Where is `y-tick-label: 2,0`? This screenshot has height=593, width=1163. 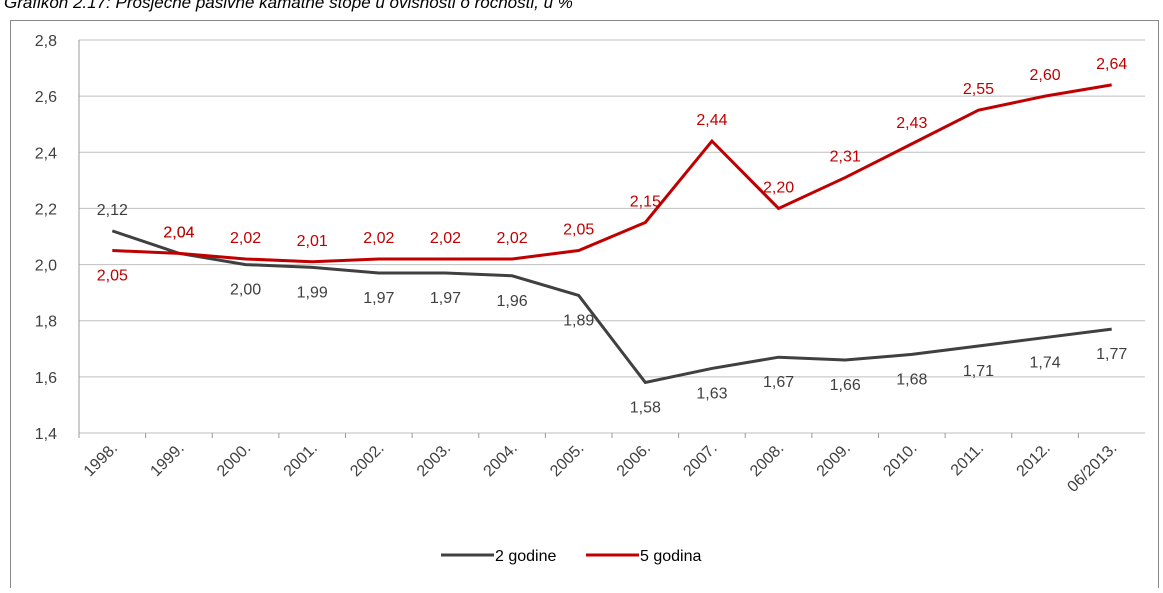
y-tick-label: 2,0 is located at coordinates (46, 266).